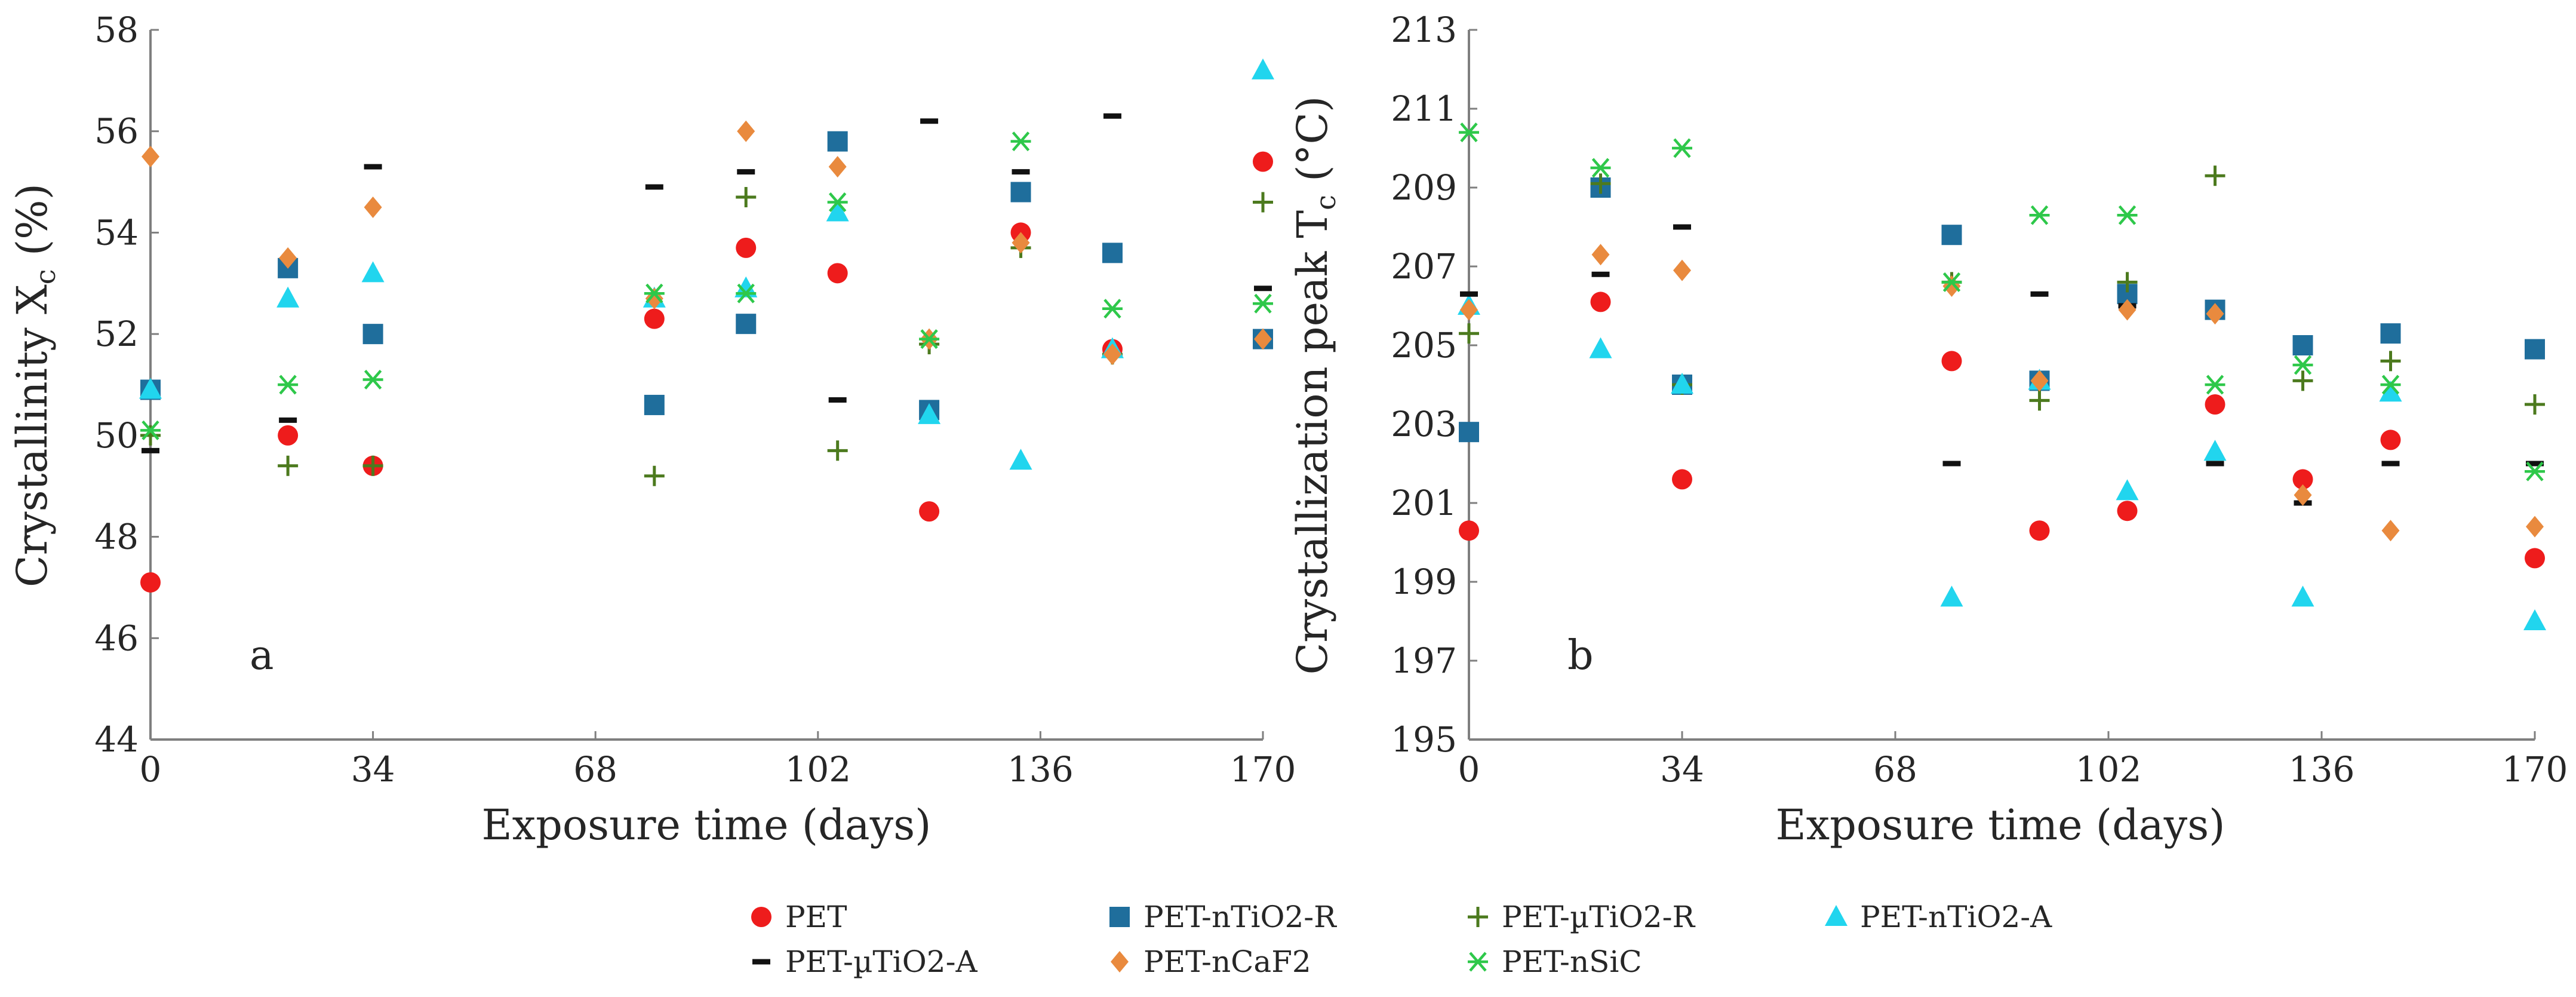  Describe the element at coordinates (881, 961) in the screenshot. I see `legend-label: PET-µTiO2-A` at that location.